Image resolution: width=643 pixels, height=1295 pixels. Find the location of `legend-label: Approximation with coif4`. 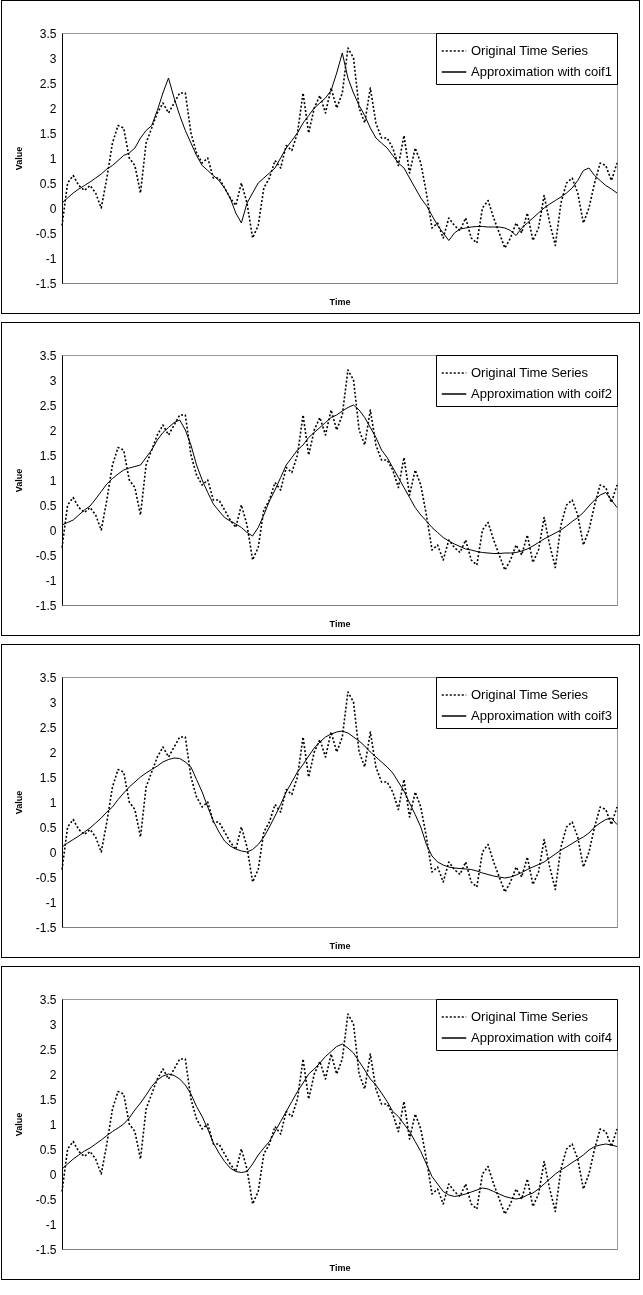

legend-label: Approximation with coif4 is located at coordinates (541, 1037).